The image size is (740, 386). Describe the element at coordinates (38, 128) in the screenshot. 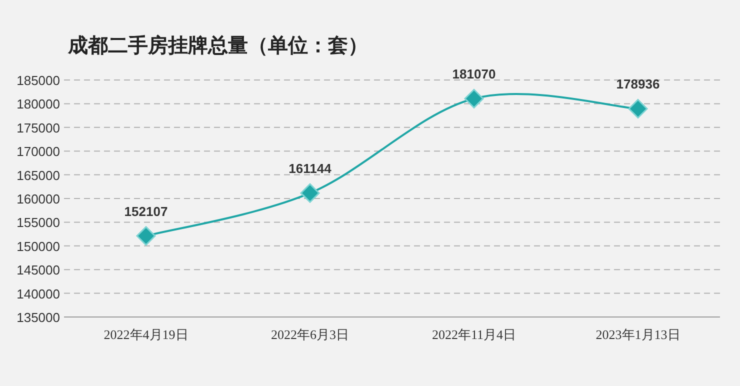

I see `y-tick-label: 175000` at that location.